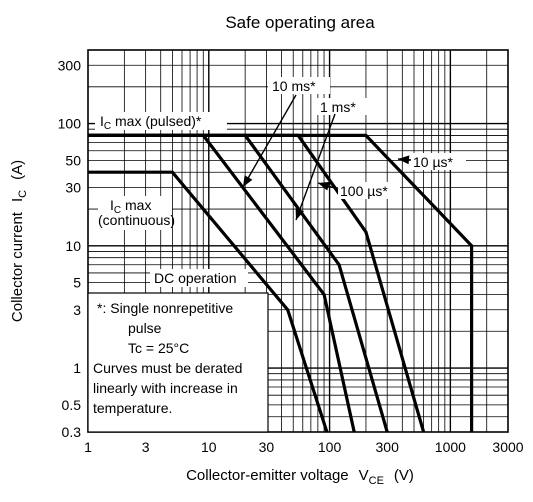 This screenshot has height=502, width=533. I want to click on chart-title: Safe operating area, so click(300, 22).